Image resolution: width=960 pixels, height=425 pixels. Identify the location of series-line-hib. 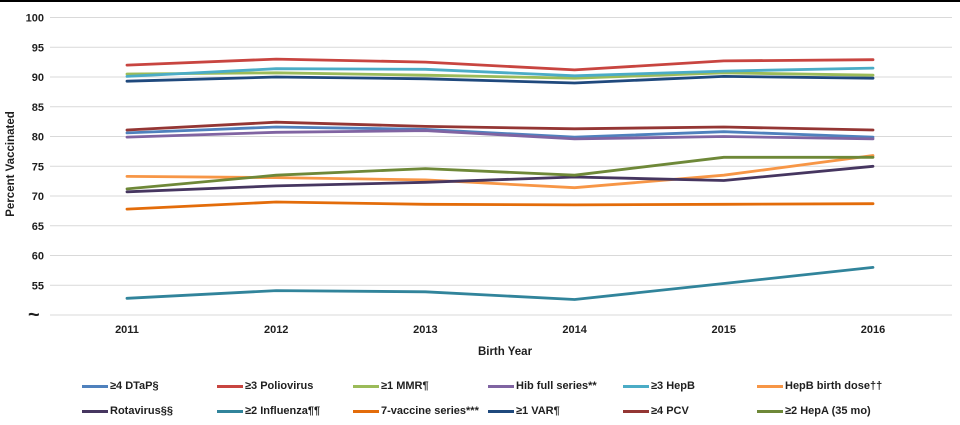
(500, 135).